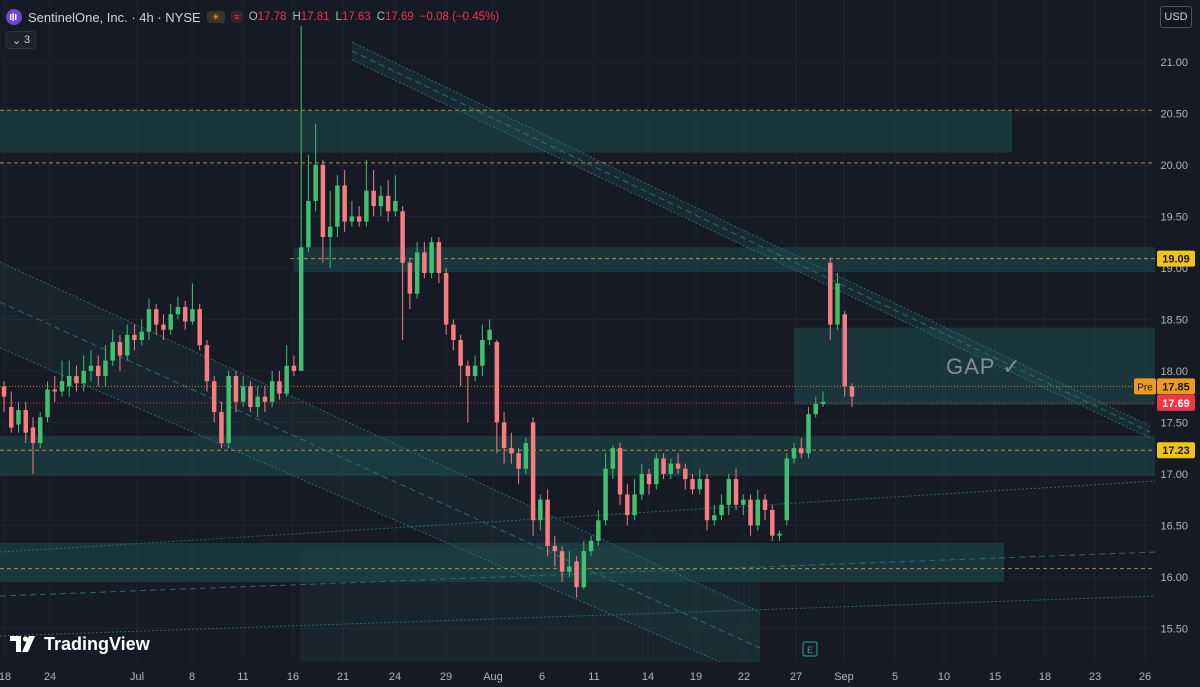  I want to click on tradingview-logo: TradingView, so click(80, 644).